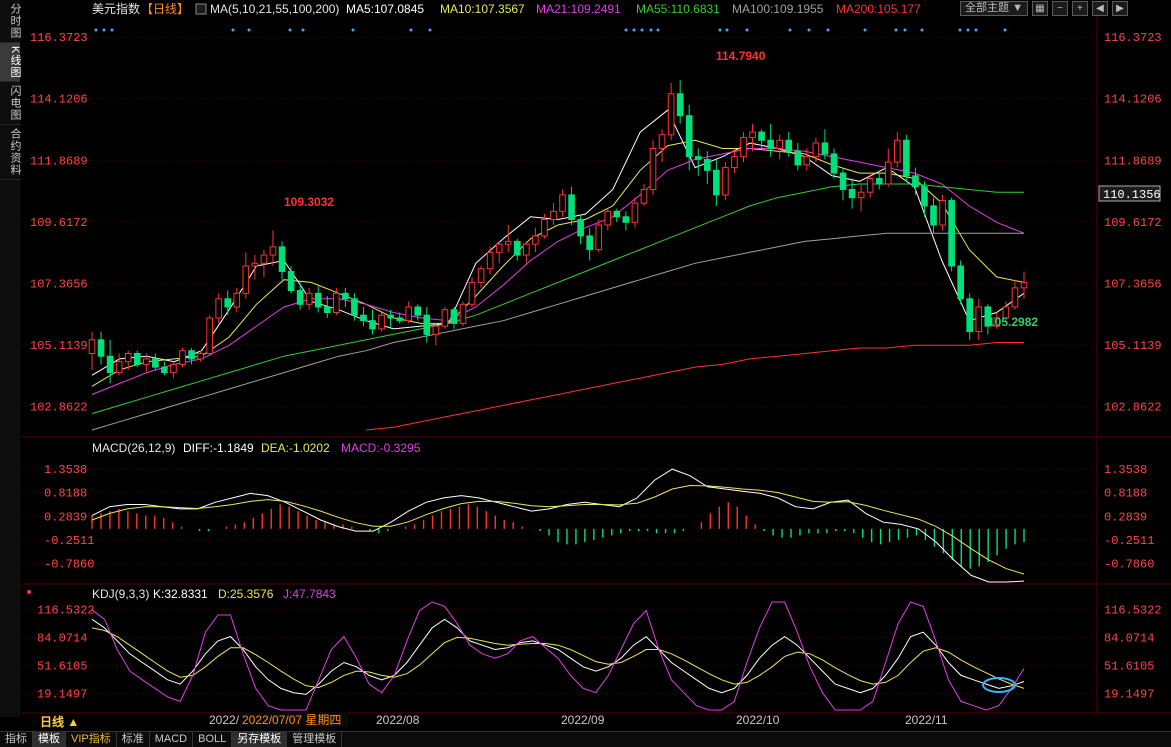 Image resolution: width=1171 pixels, height=747 pixels. I want to click on macd-line-dea, so click(558, 529).